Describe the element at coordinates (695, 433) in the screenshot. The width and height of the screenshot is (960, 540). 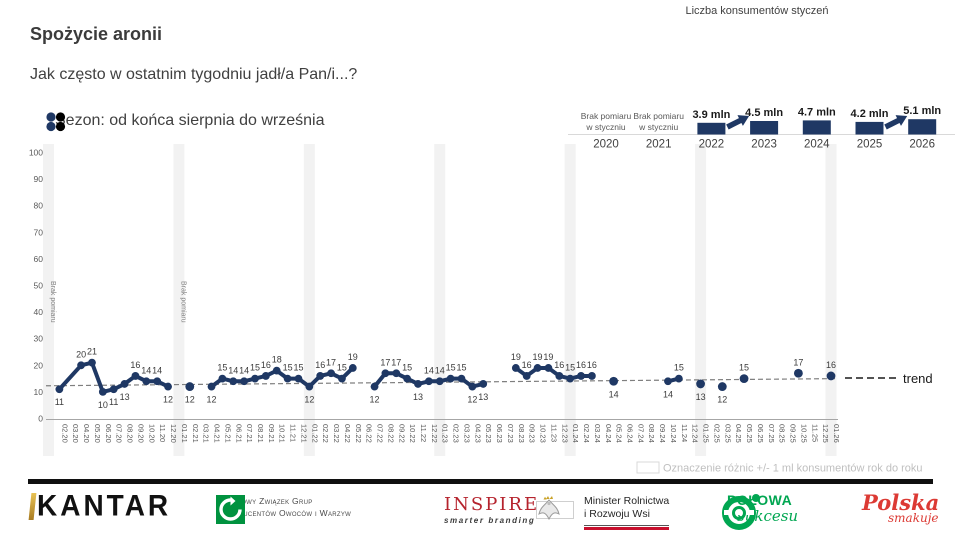
I see `x-axis-tick-label: 12.24` at that location.